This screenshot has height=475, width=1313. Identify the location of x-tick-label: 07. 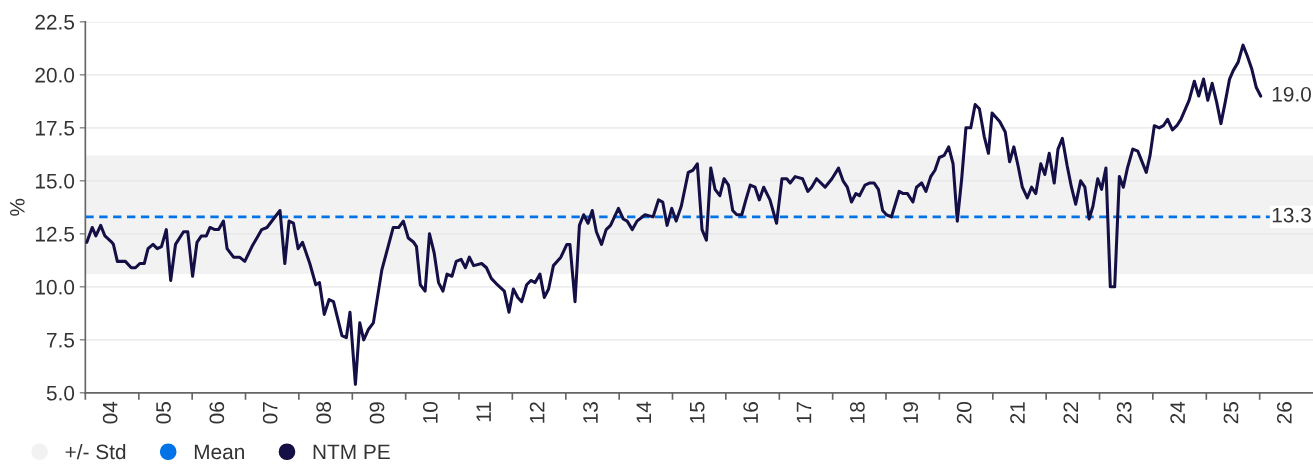
(270, 413).